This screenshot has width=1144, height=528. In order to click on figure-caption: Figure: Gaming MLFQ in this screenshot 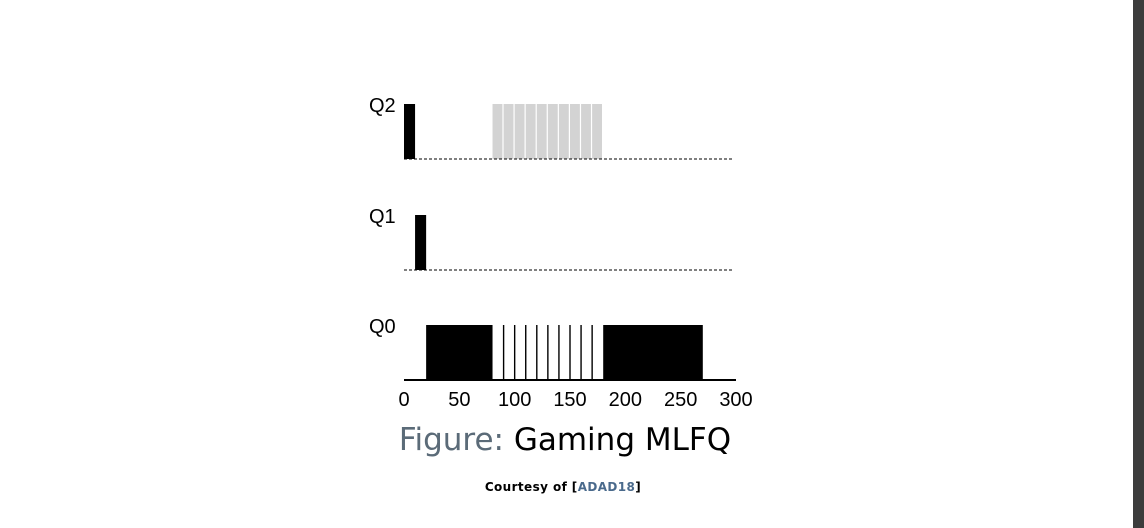, I will do `click(565, 440)`.